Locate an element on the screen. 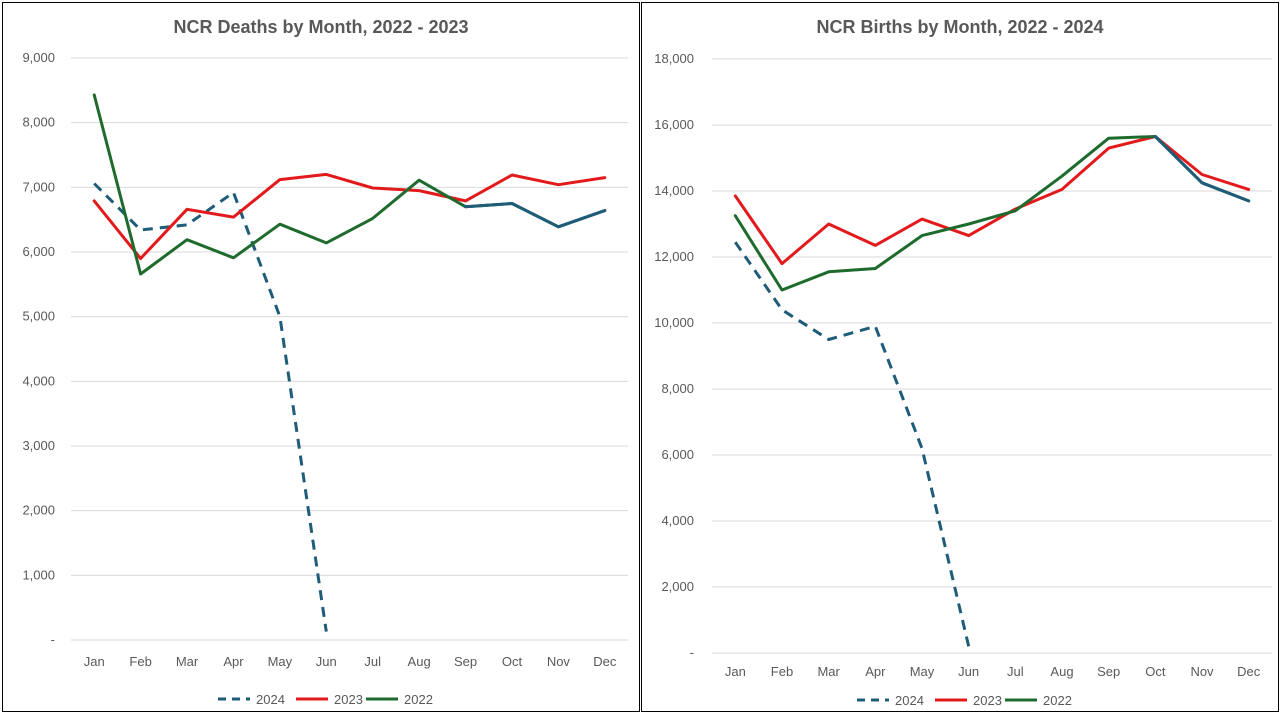 Image resolution: width=1280 pixels, height=720 pixels. y-tick-label: 16,000 is located at coordinates (674, 124).